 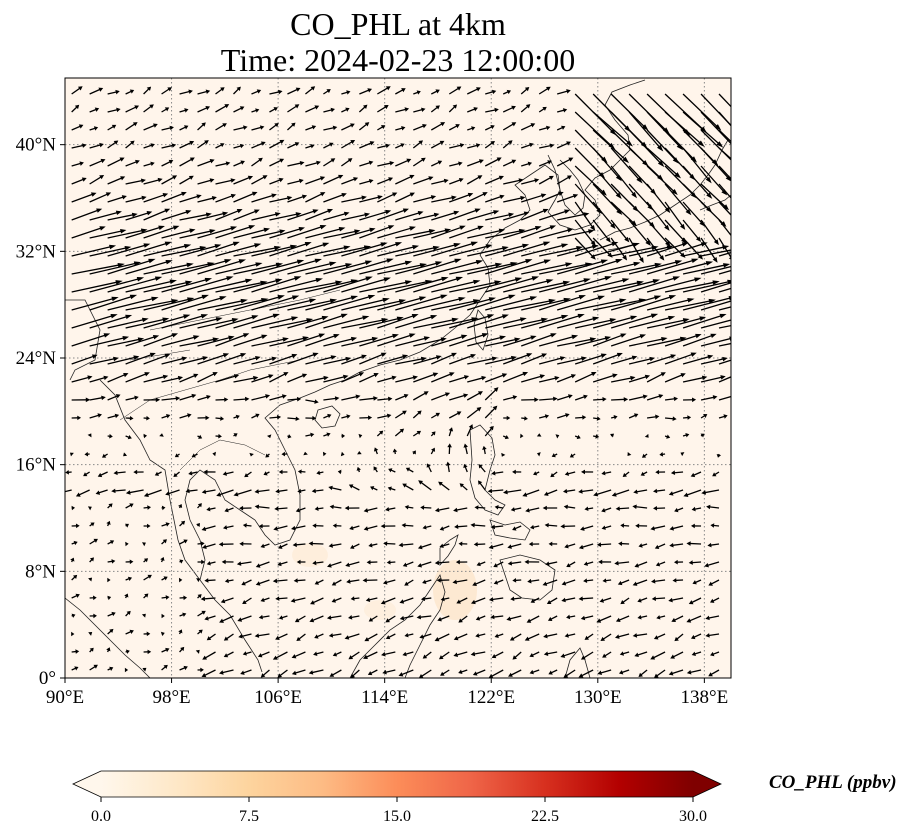 What do you see at coordinates (397, 626) in the screenshot?
I see `coastline-borneo` at bounding box center [397, 626].